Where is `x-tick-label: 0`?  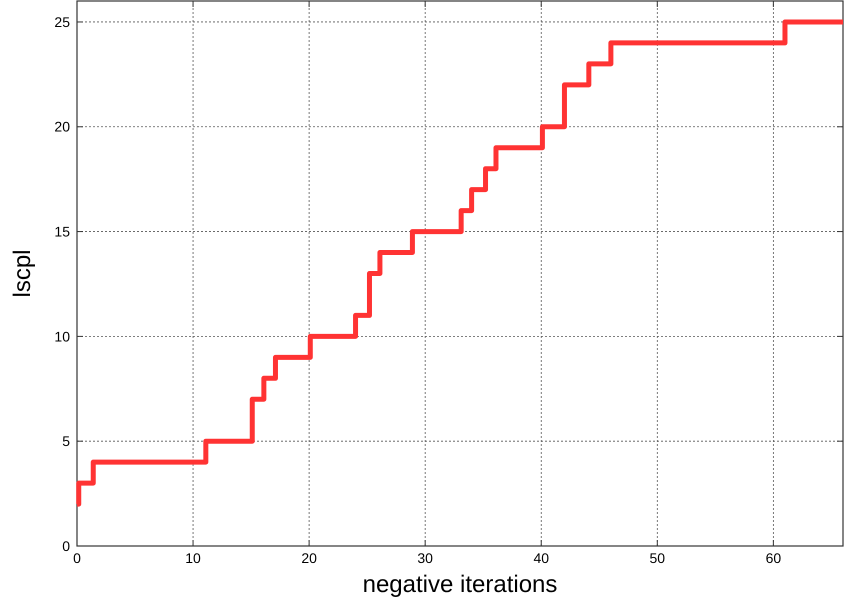
x-tick-label: 0 is located at coordinates (77, 558).